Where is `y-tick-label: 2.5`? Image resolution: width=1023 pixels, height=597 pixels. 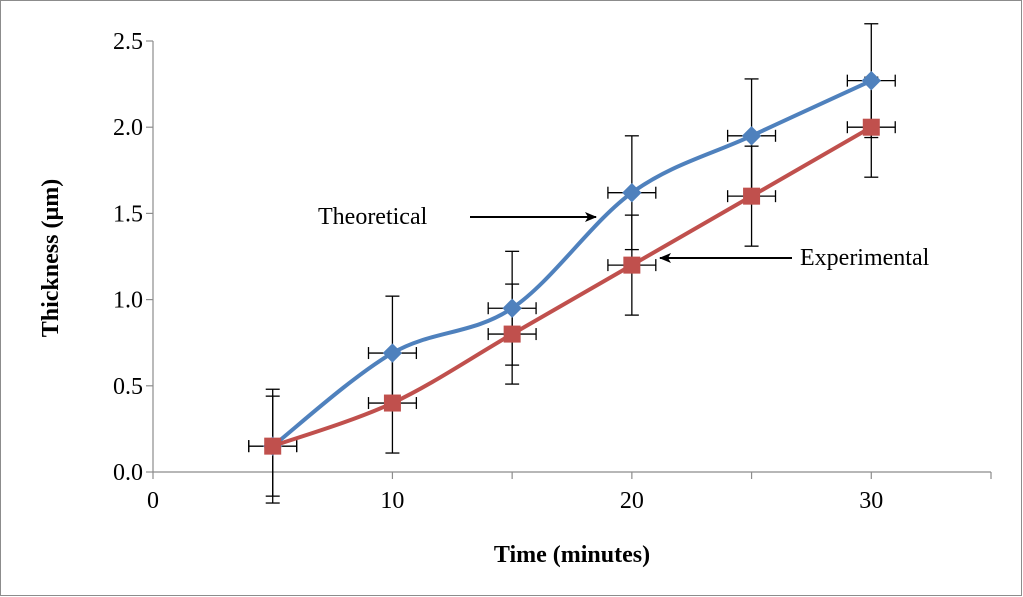
y-tick-label: 2.5 is located at coordinates (128, 42).